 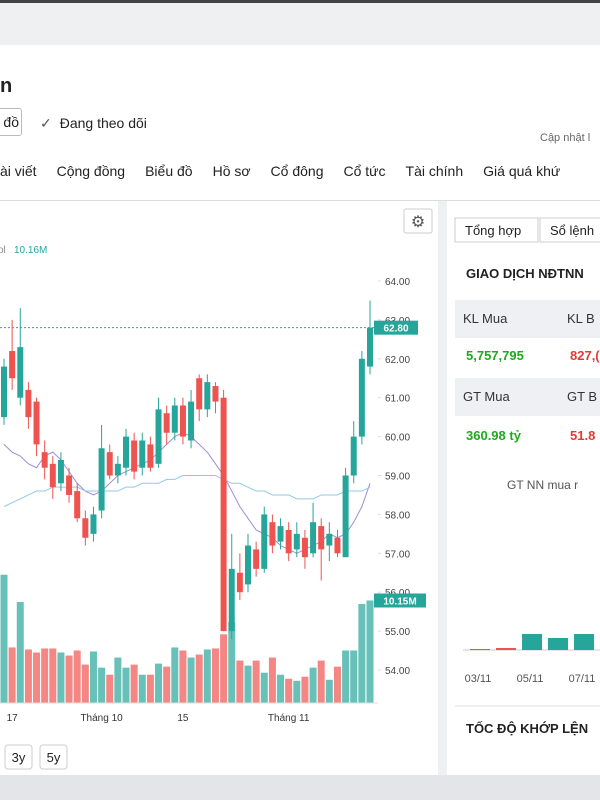 I want to click on y-tick-label: 59.00, so click(x=397, y=477).